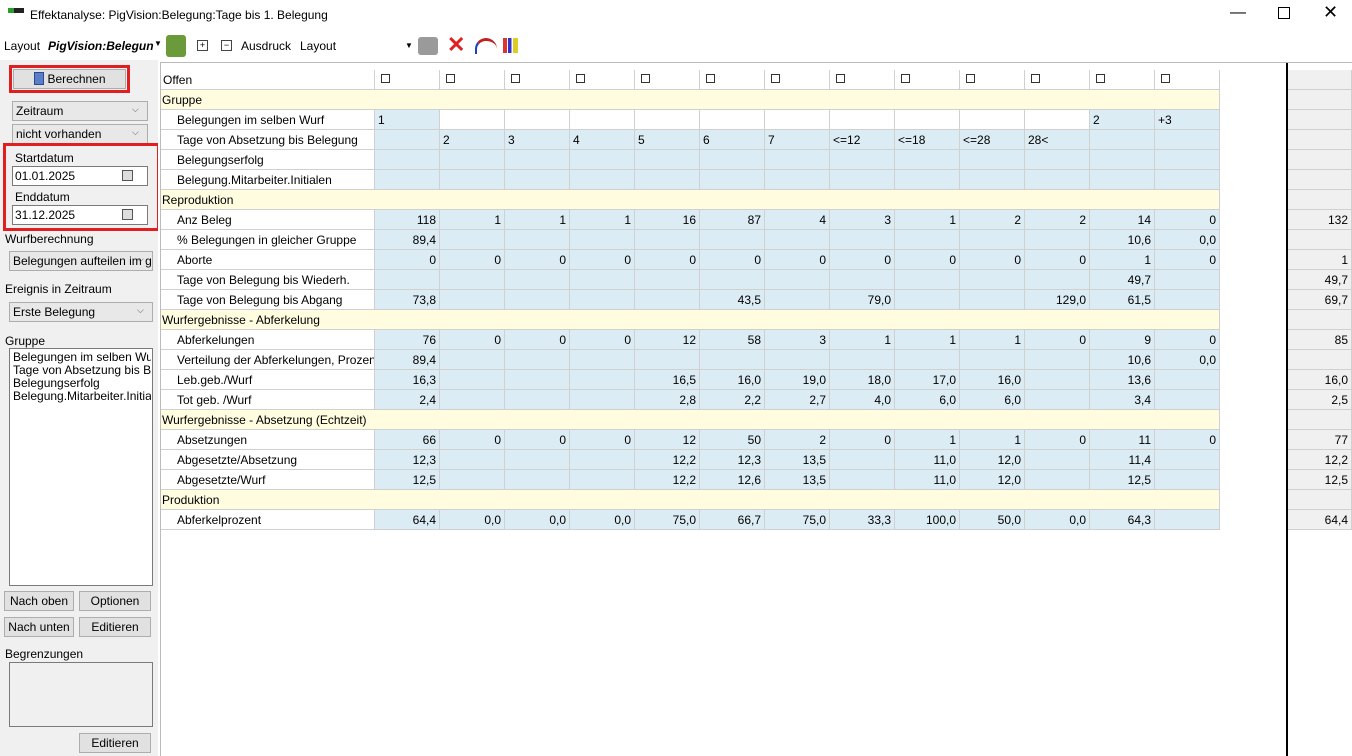 The height and width of the screenshot is (756, 1352). Describe the element at coordinates (115, 627) in the screenshot. I see `edit-button: Editieren` at that location.